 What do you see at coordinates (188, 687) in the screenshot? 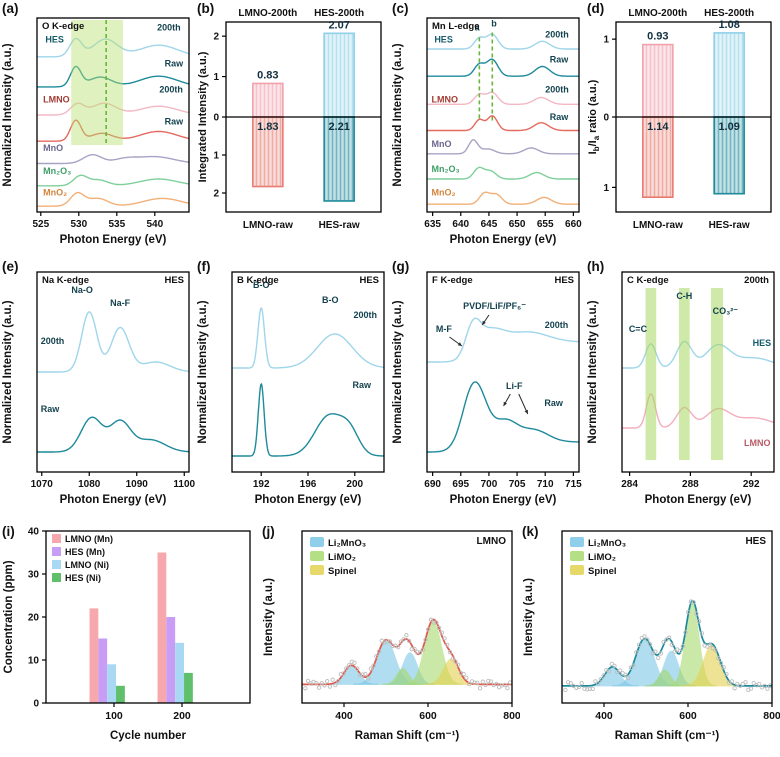
I see `bar-HES (Ni)` at bounding box center [188, 687].